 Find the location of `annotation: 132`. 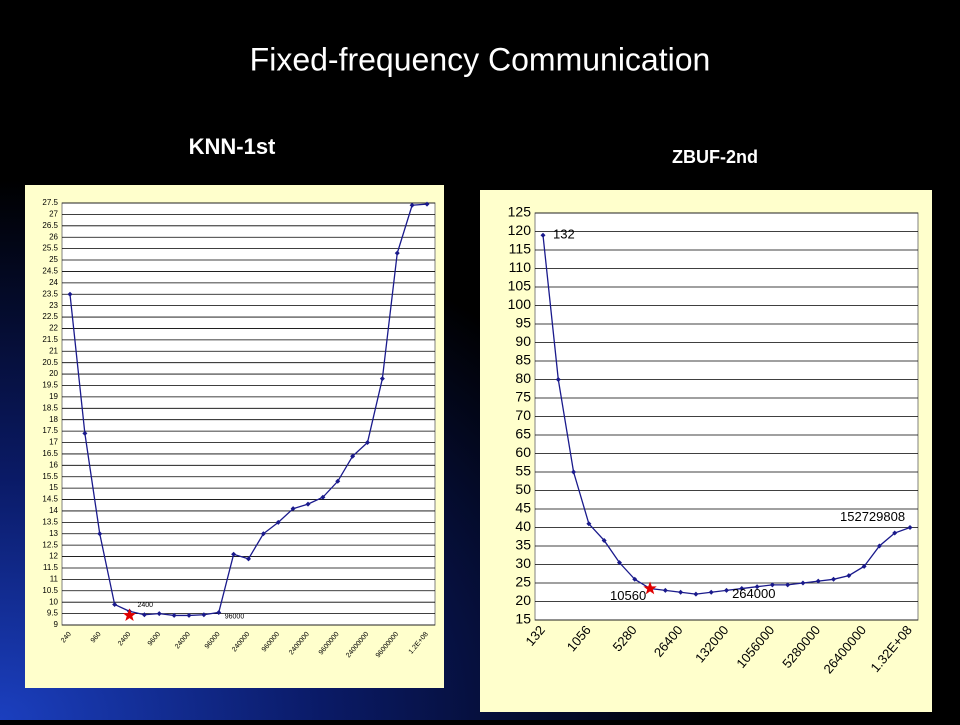

annotation: 132 is located at coordinates (564, 234).